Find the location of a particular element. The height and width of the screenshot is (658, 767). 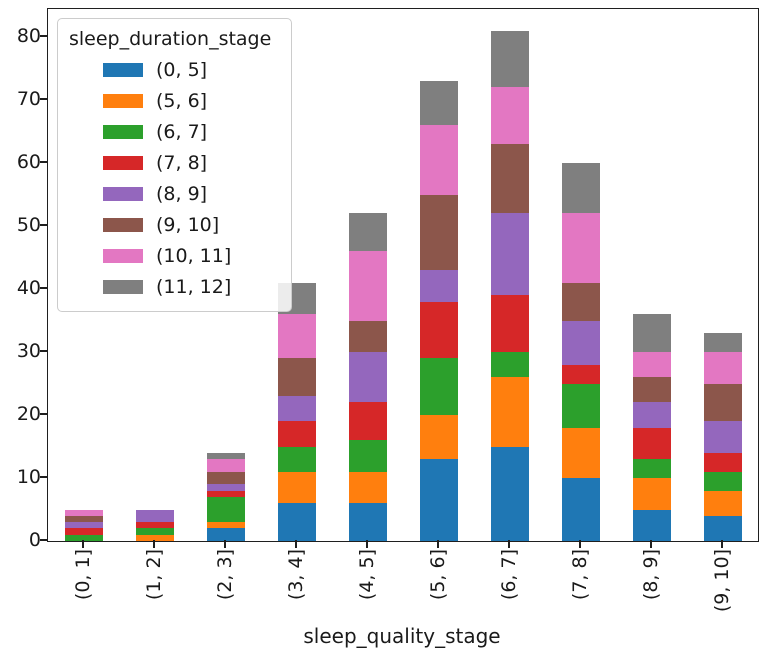

x-tick-label: (0, 1] is located at coordinates (82, 575).